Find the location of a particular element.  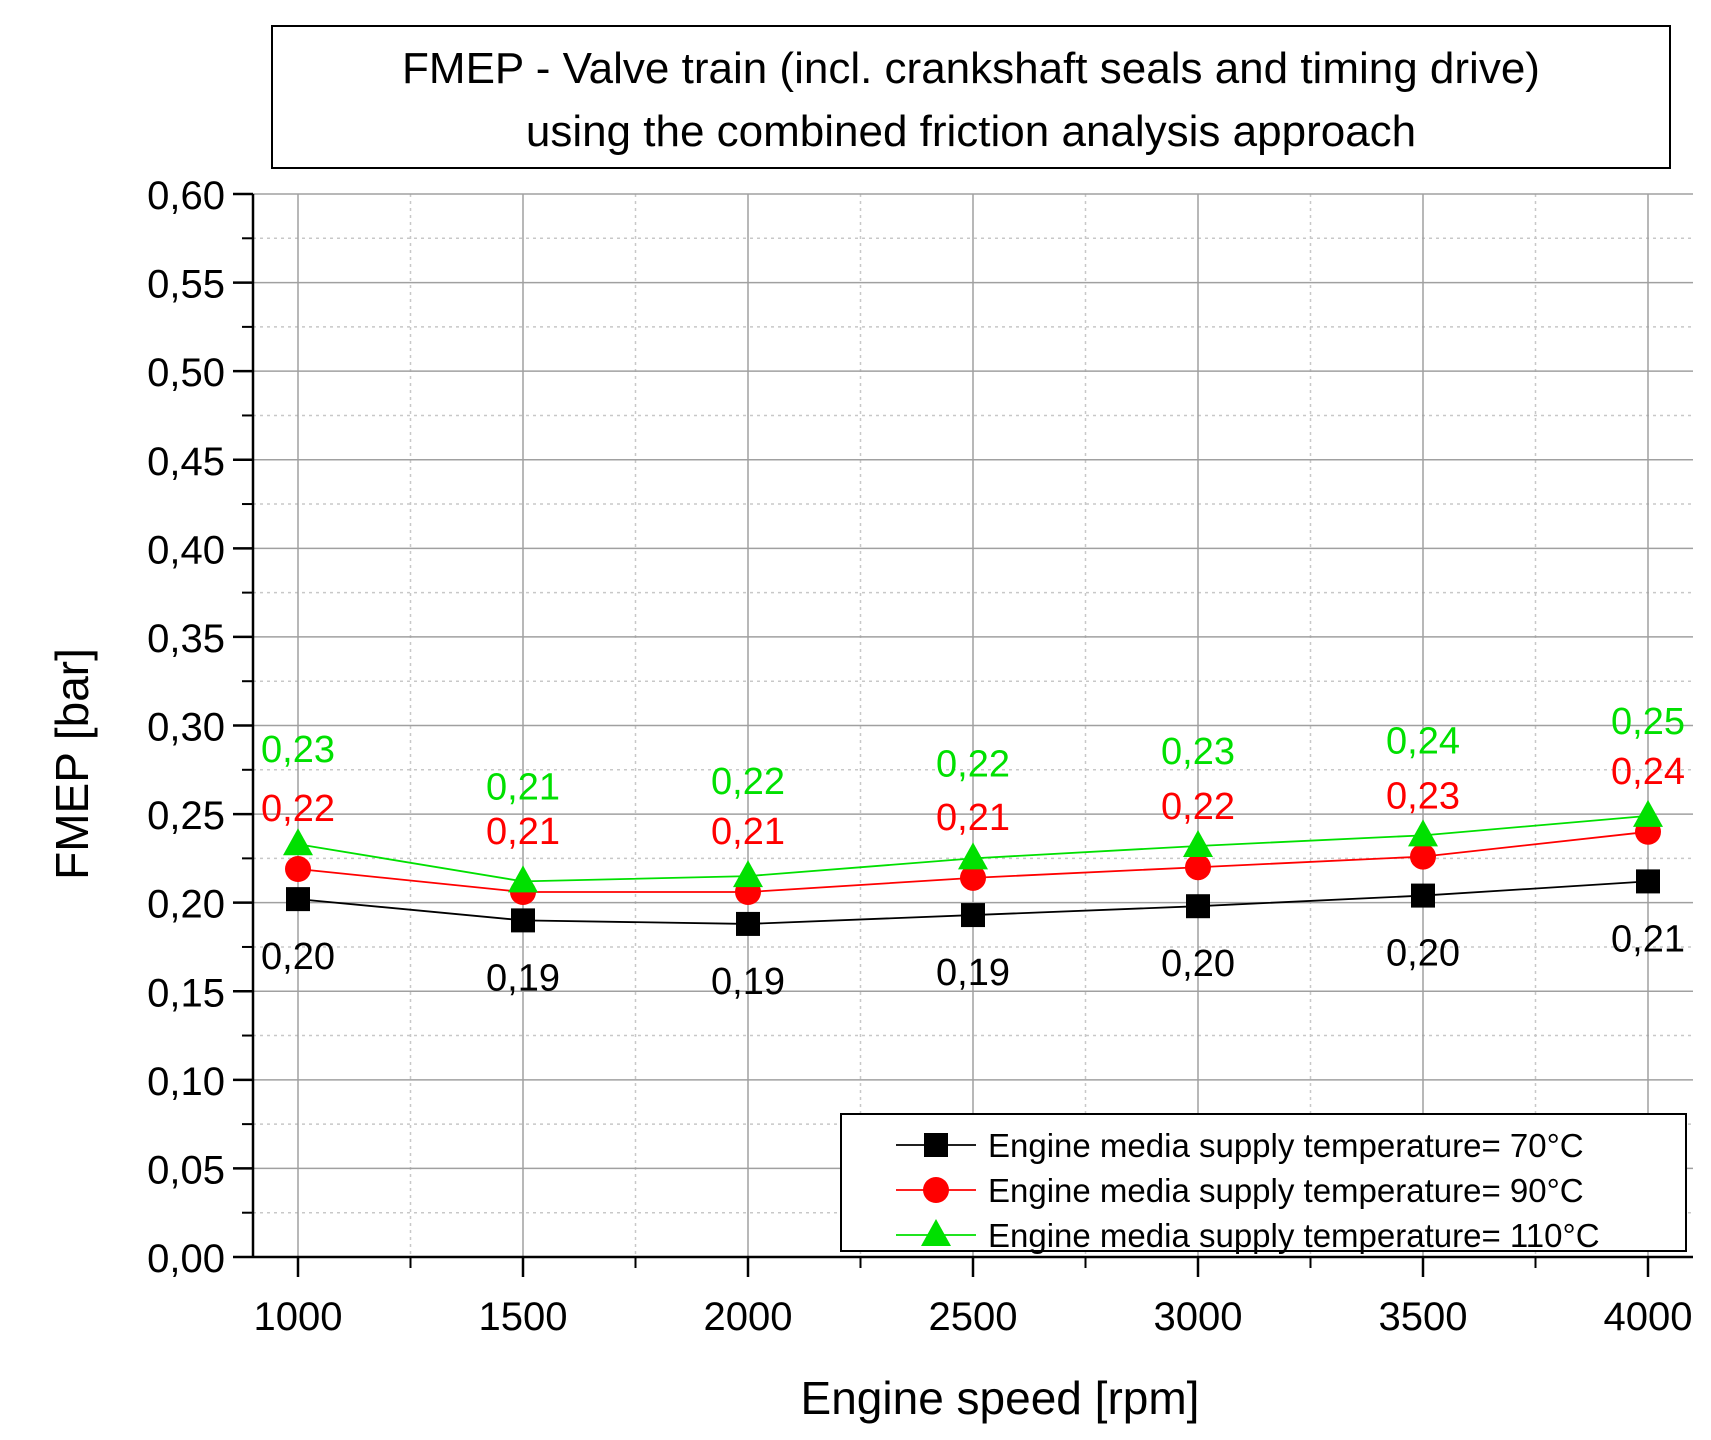

data-label-s1-1: 0,21 is located at coordinates (523, 832).